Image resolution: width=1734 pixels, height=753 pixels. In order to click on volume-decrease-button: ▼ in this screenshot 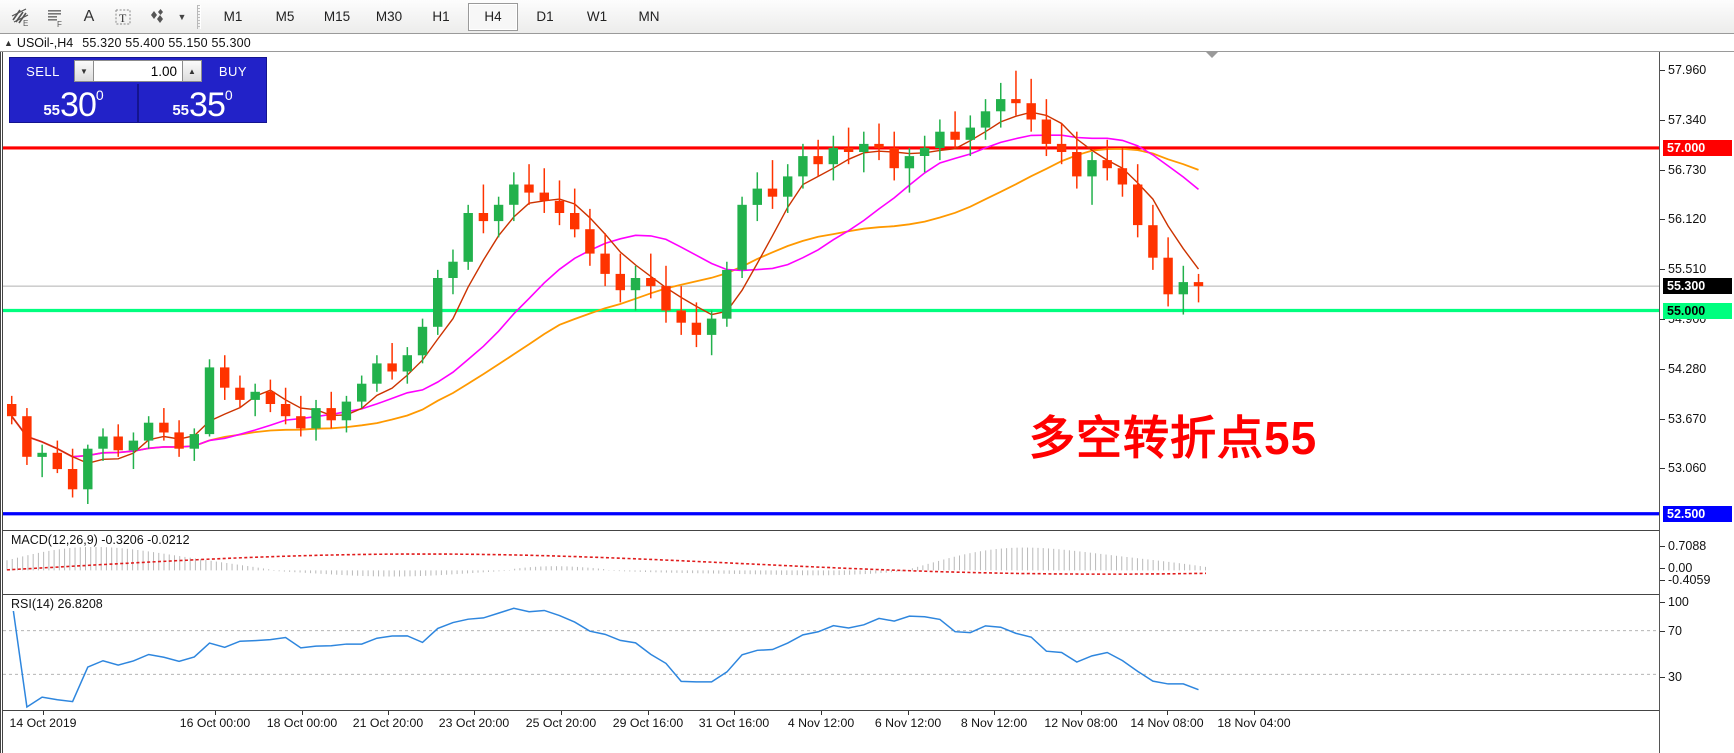, I will do `click(84, 71)`.